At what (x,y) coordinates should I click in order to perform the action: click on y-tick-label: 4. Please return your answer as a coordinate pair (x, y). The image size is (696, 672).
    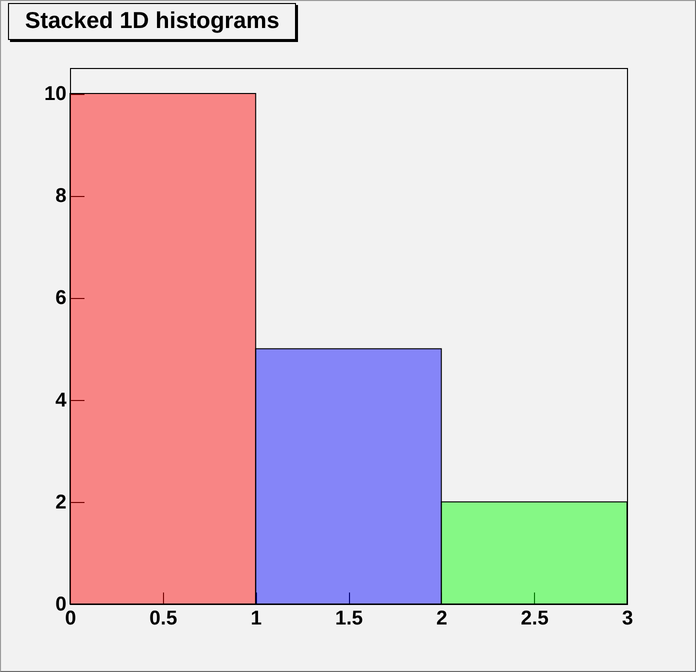
    Looking at the image, I should click on (61, 400).